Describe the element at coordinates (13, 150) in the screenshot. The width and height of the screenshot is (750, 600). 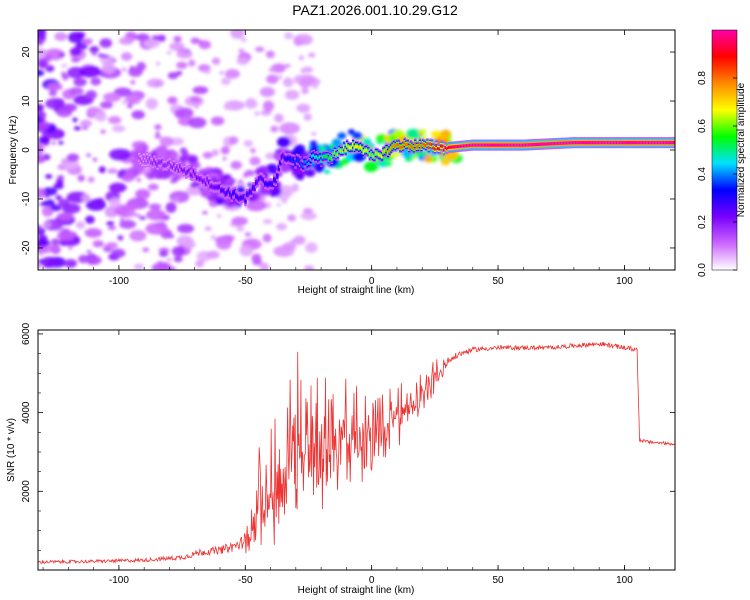
I see `spectrogram-y-label: Frequency (Hz)` at that location.